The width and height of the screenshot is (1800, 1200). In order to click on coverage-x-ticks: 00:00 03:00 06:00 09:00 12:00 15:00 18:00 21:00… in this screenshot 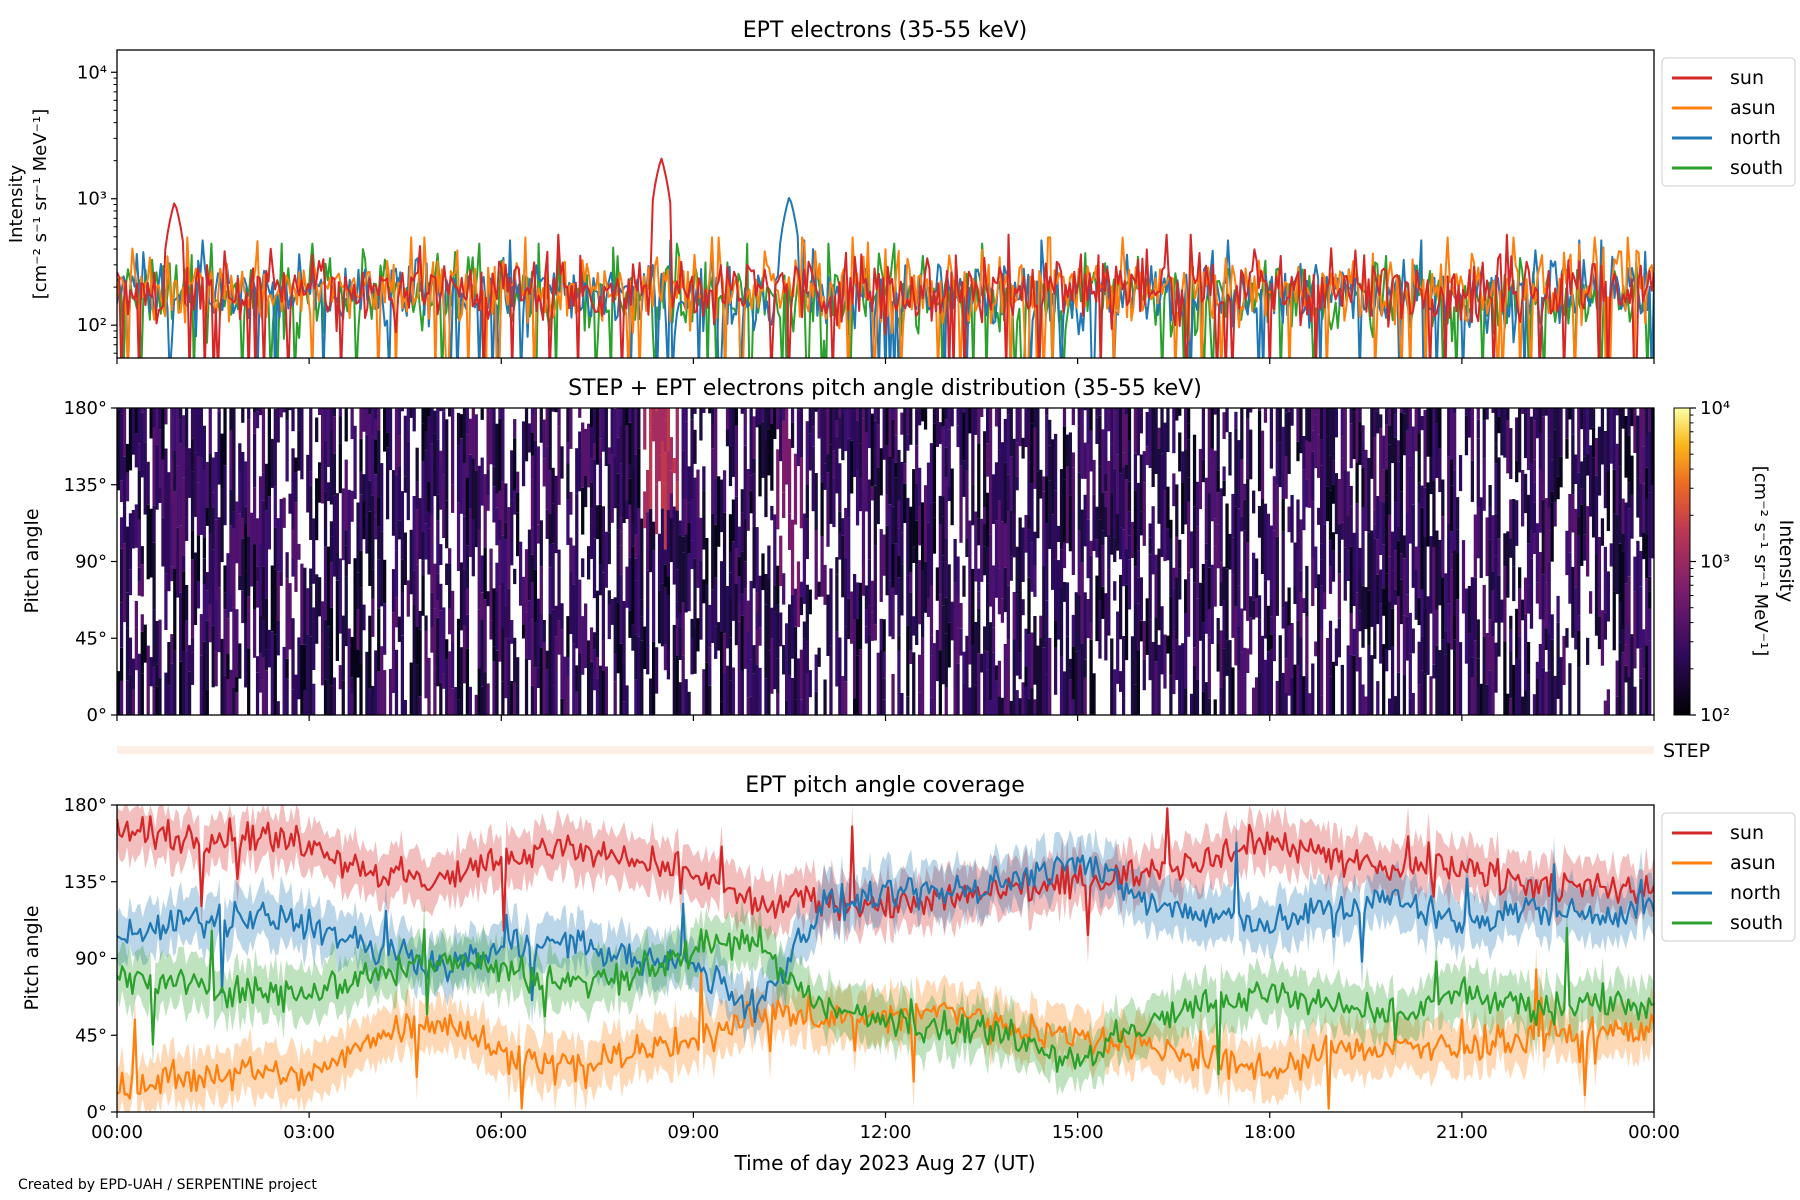, I will do `click(885, 1127)`.